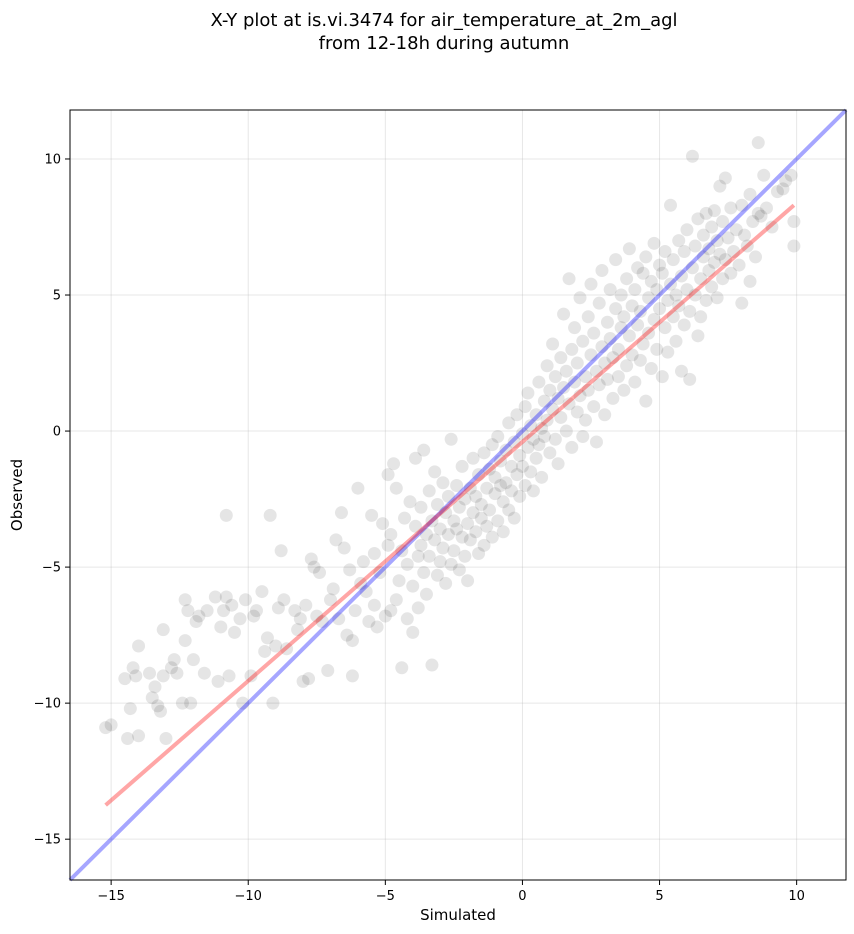  What do you see at coordinates (458, 915) in the screenshot?
I see `x-axis-label: Simulated` at bounding box center [458, 915].